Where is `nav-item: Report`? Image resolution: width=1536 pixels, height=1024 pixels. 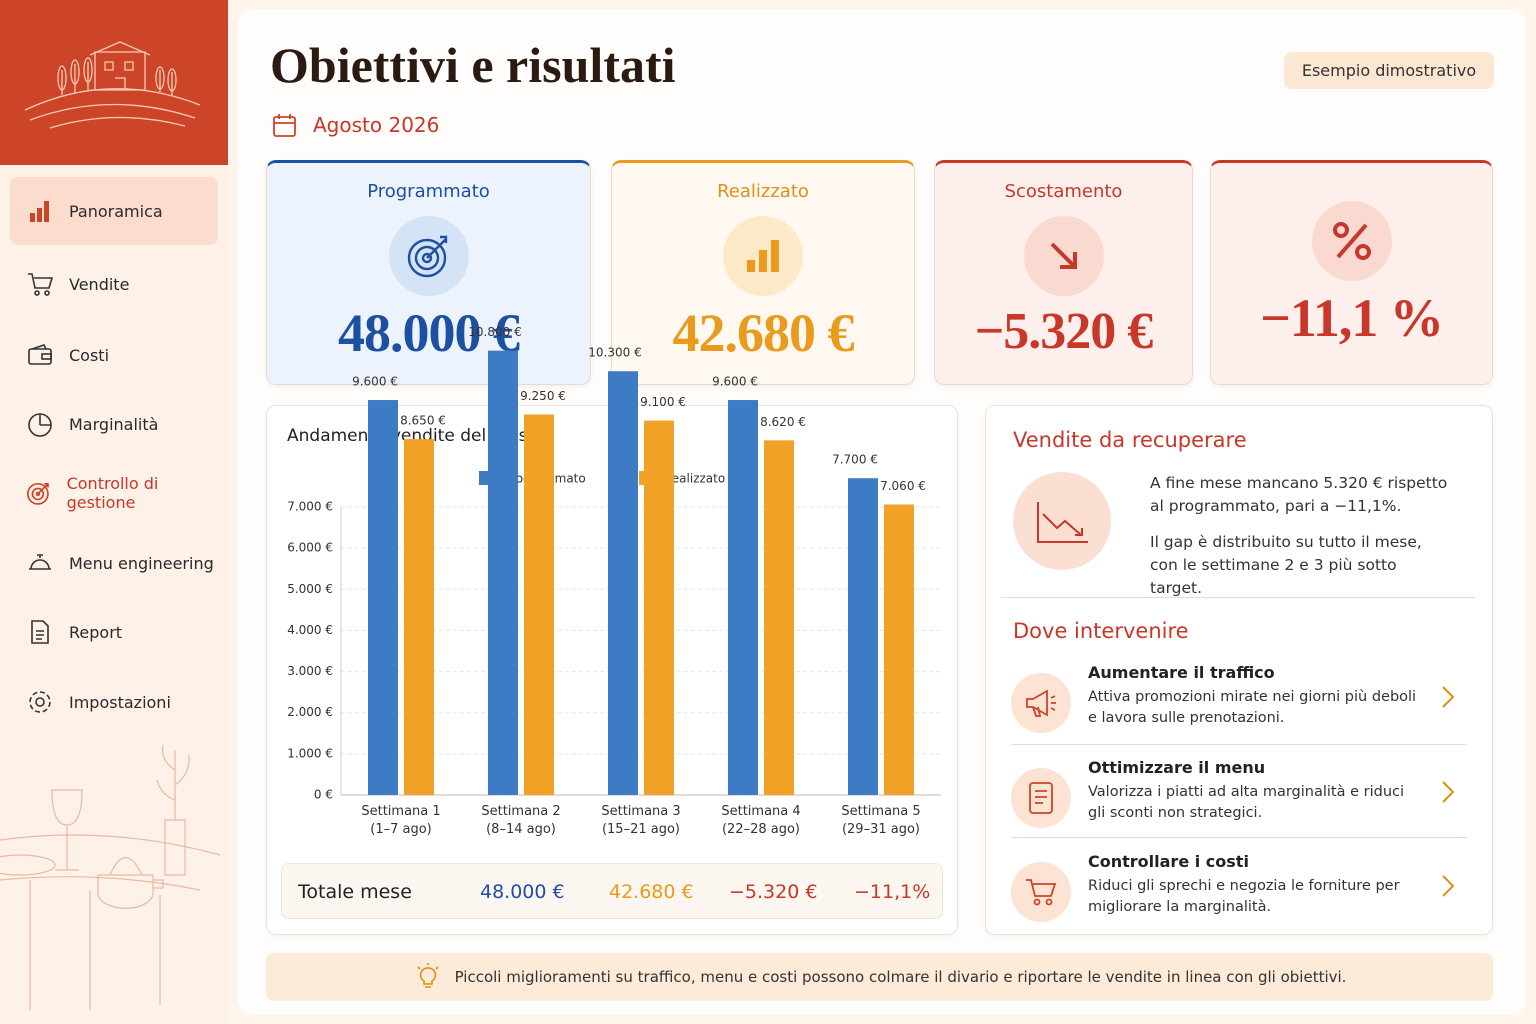
nav-item: Report is located at coordinates (114, 632).